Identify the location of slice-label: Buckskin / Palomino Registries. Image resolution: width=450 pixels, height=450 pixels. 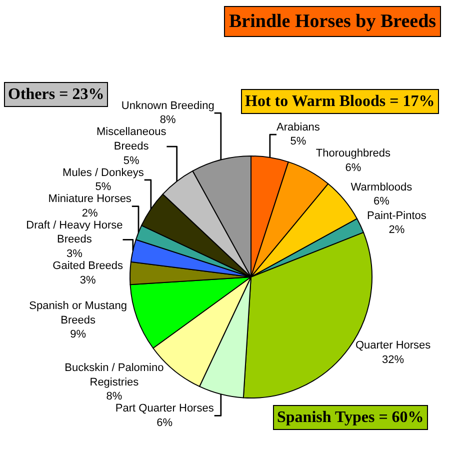
(114, 375).